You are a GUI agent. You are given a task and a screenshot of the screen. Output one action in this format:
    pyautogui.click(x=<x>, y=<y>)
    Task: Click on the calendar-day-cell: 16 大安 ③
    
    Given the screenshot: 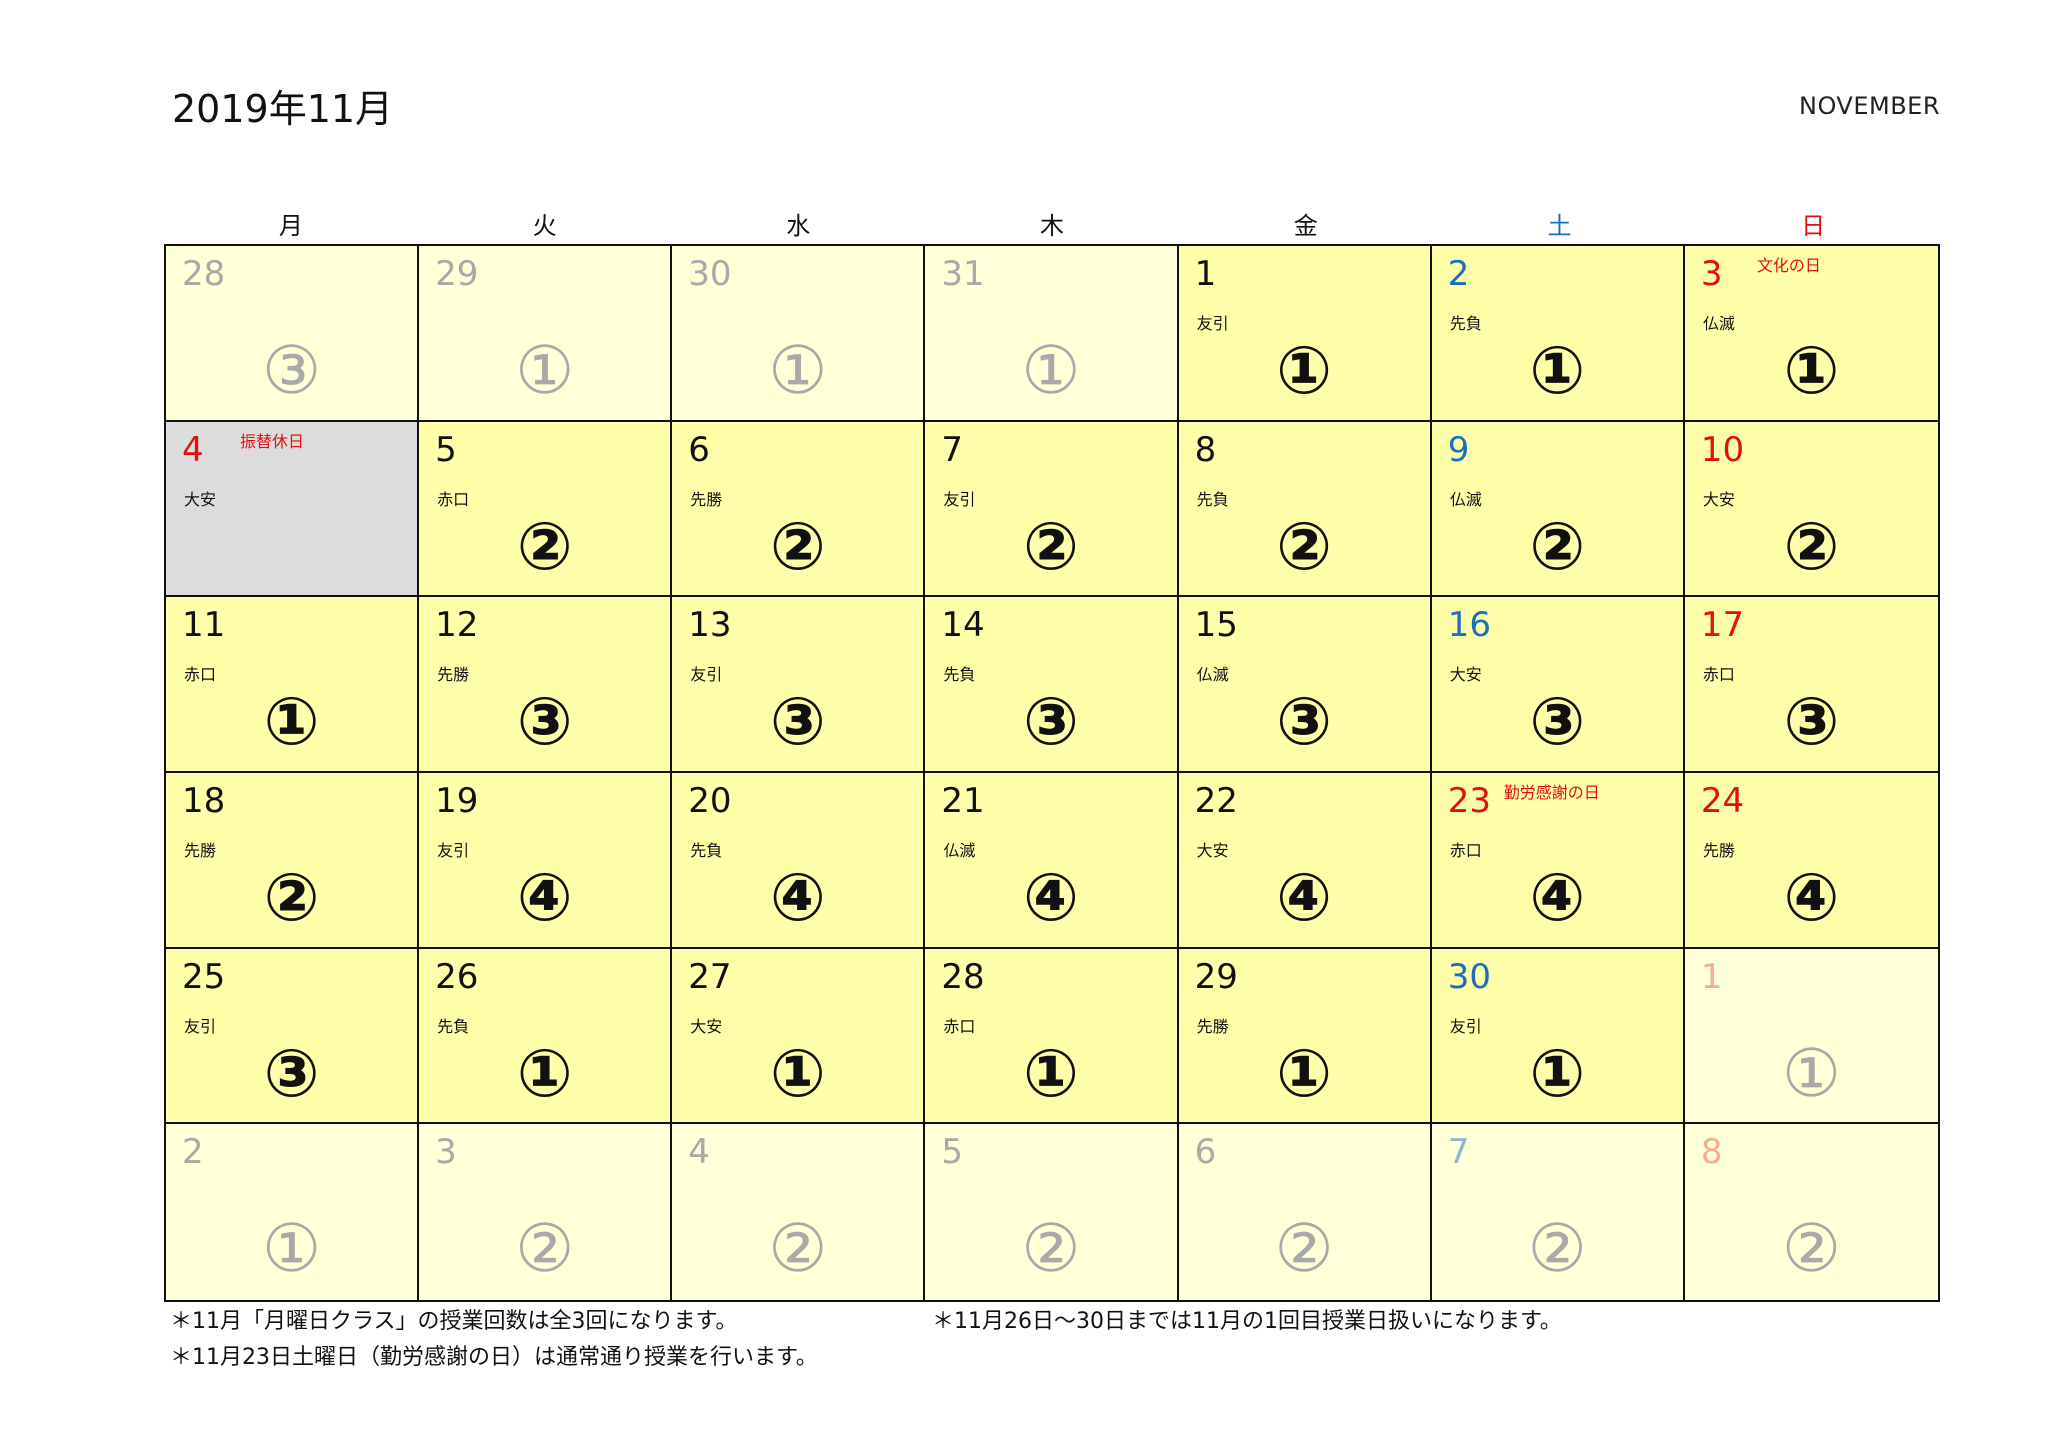 What is the action you would take?
    pyautogui.click(x=1558, y=685)
    